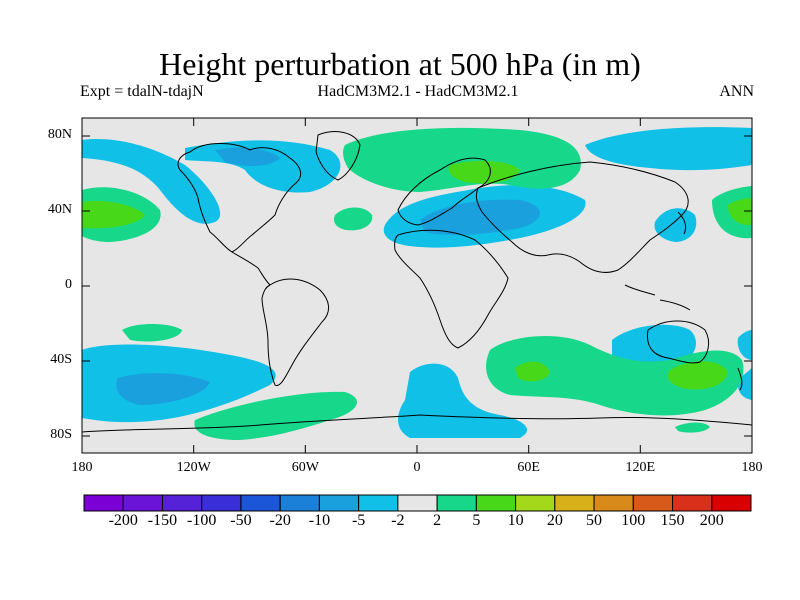  I want to click on coast-asia, so click(582, 217).